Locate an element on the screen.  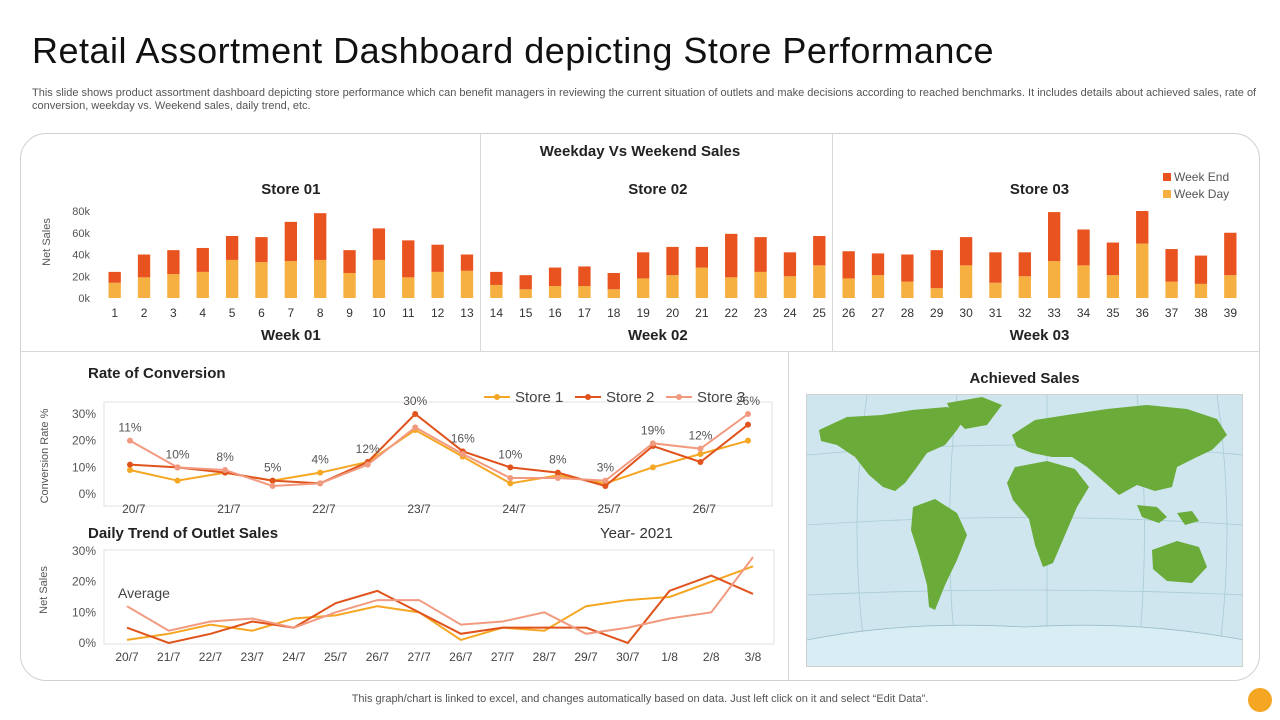
bar-x-tick-label: 20 is located at coordinates (673, 313).